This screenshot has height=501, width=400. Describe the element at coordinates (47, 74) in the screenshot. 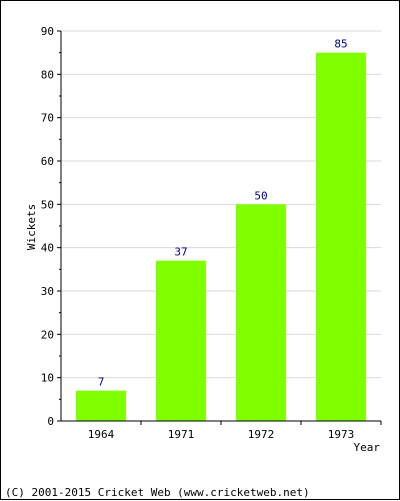

I see `y-tick-label: 80` at that location.